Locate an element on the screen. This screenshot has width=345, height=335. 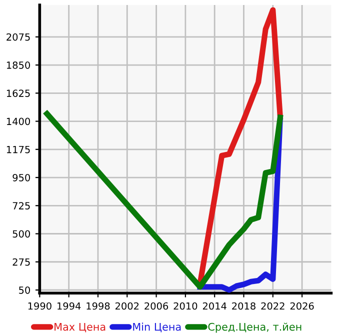
legend-label: Сред.Цена, т.йен is located at coordinates (255, 327).